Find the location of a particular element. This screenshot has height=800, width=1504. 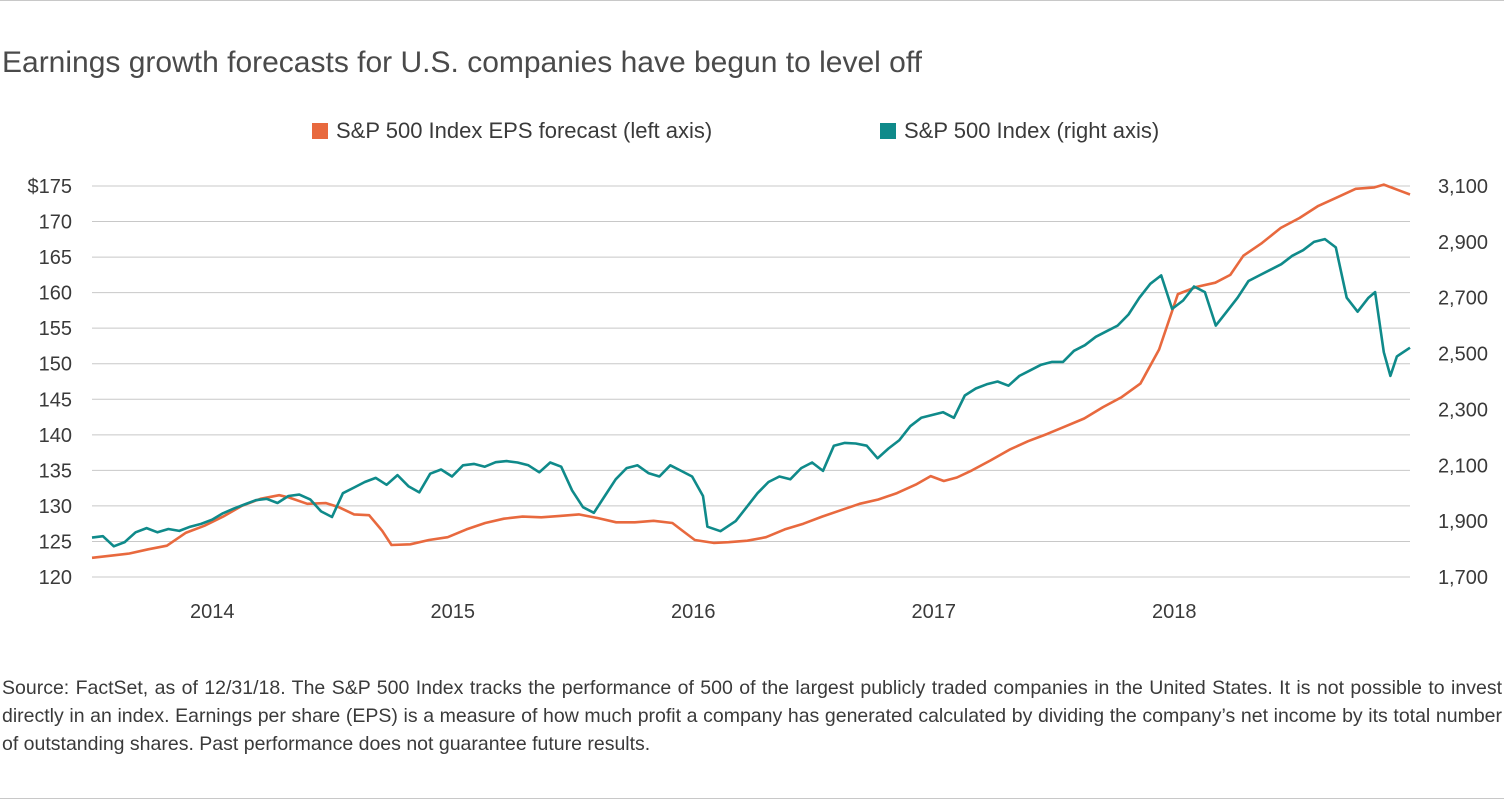

x-axis-tick-label: 2015 is located at coordinates (453, 612).